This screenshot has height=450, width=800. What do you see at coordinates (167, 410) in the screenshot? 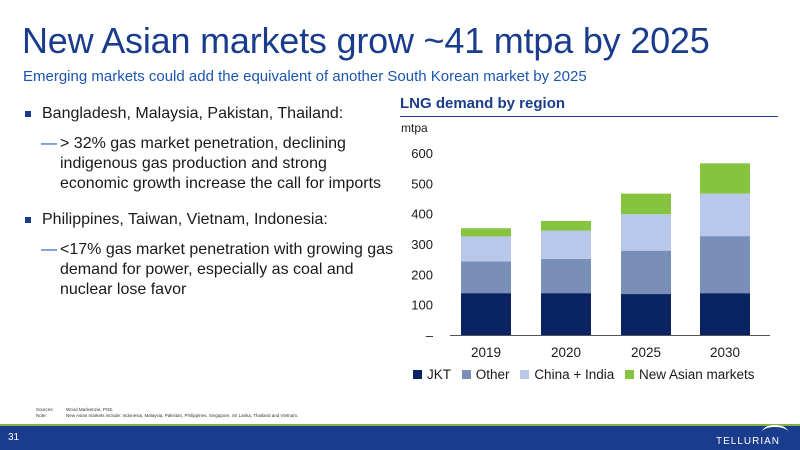
I see `sources-note: Sources: Wood Mackenzie, PGE.` at bounding box center [167, 410].